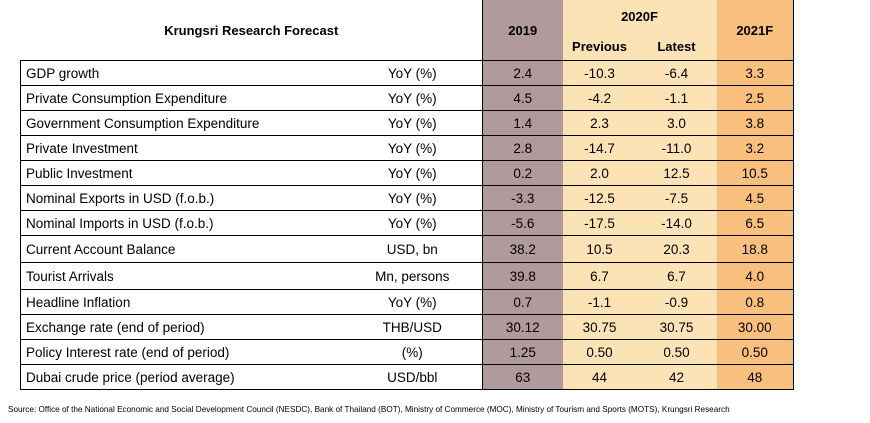  What do you see at coordinates (522, 73) in the screenshot?
I see `value-2019: 2.4` at bounding box center [522, 73].